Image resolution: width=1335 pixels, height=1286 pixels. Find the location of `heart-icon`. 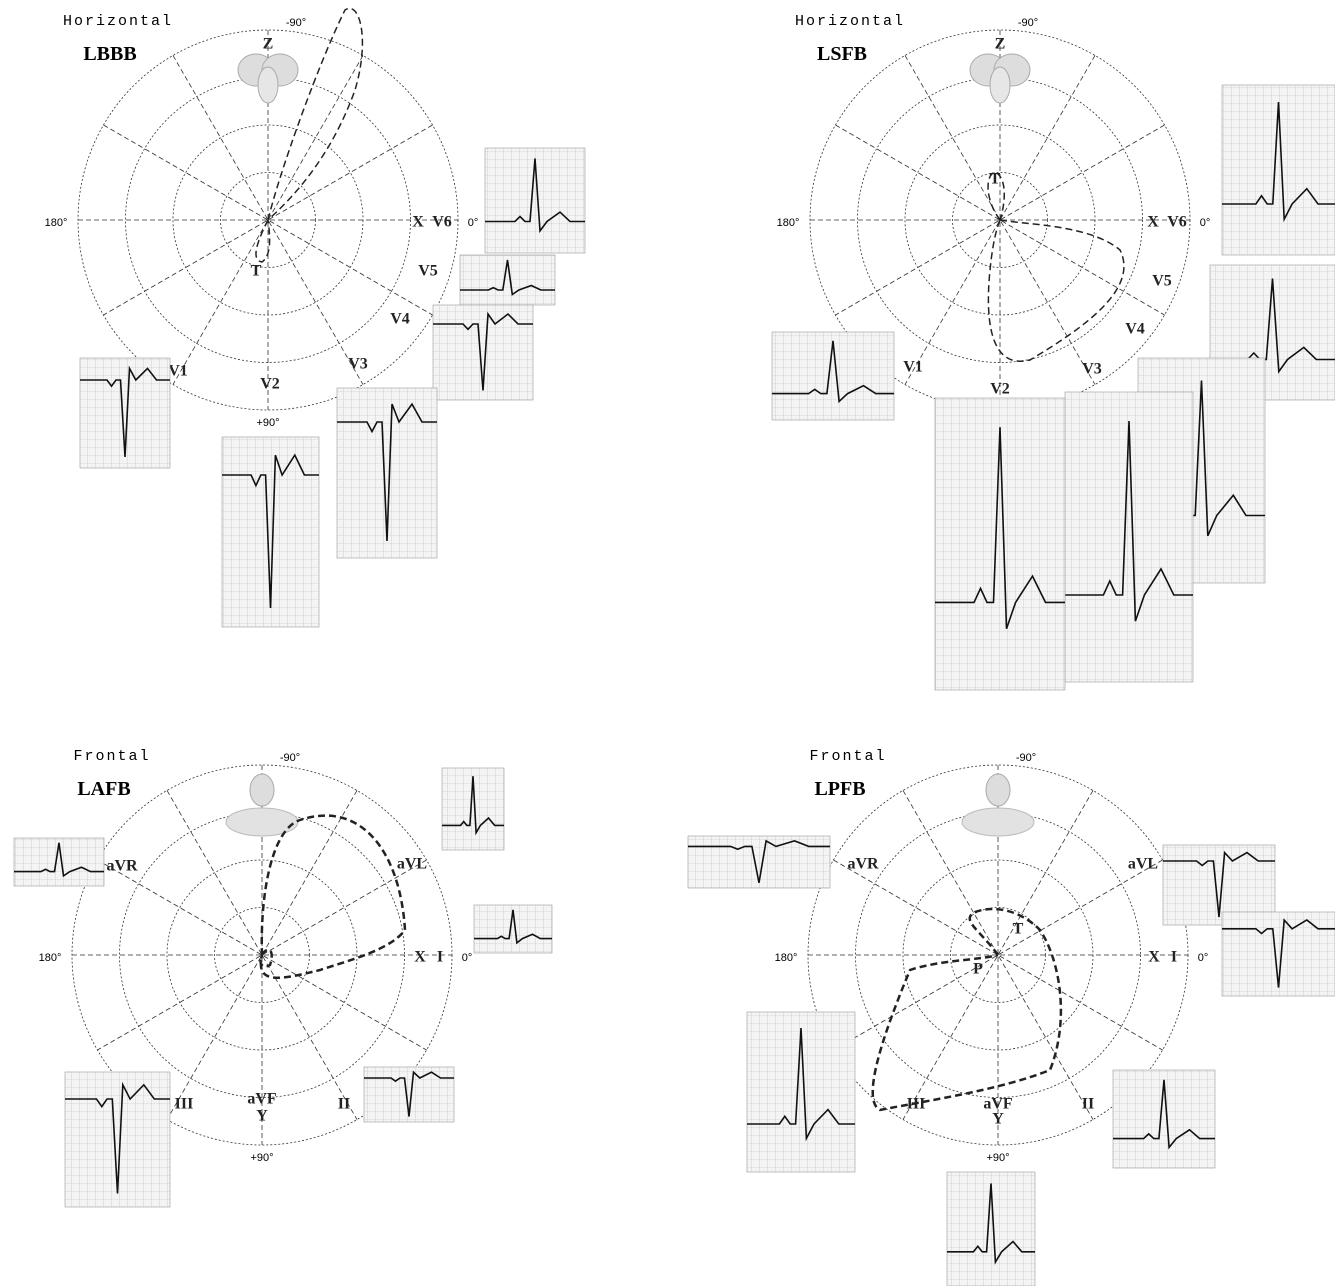

heart-icon is located at coordinates (1000, 85).